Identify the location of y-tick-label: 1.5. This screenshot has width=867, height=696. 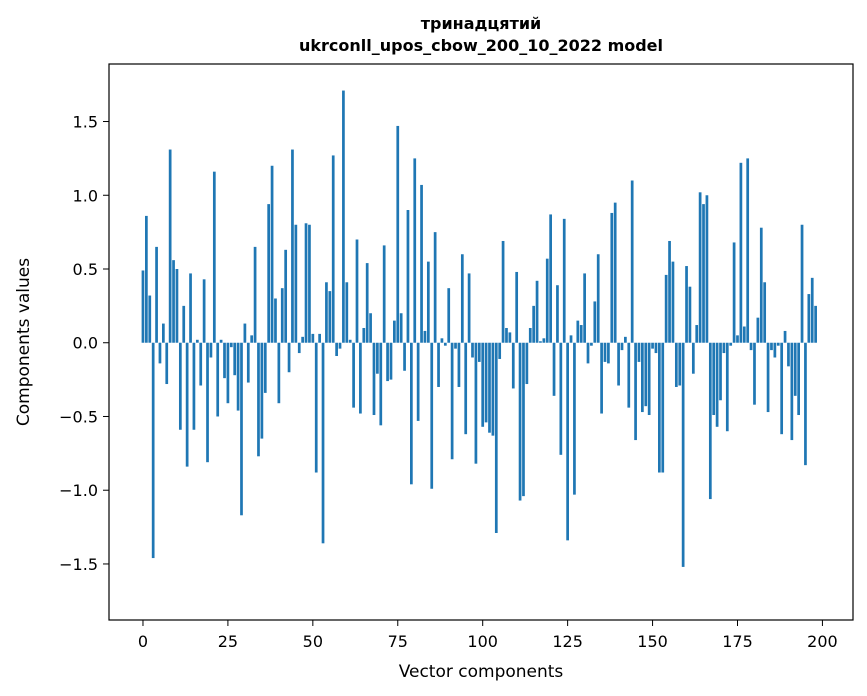
(85, 122).